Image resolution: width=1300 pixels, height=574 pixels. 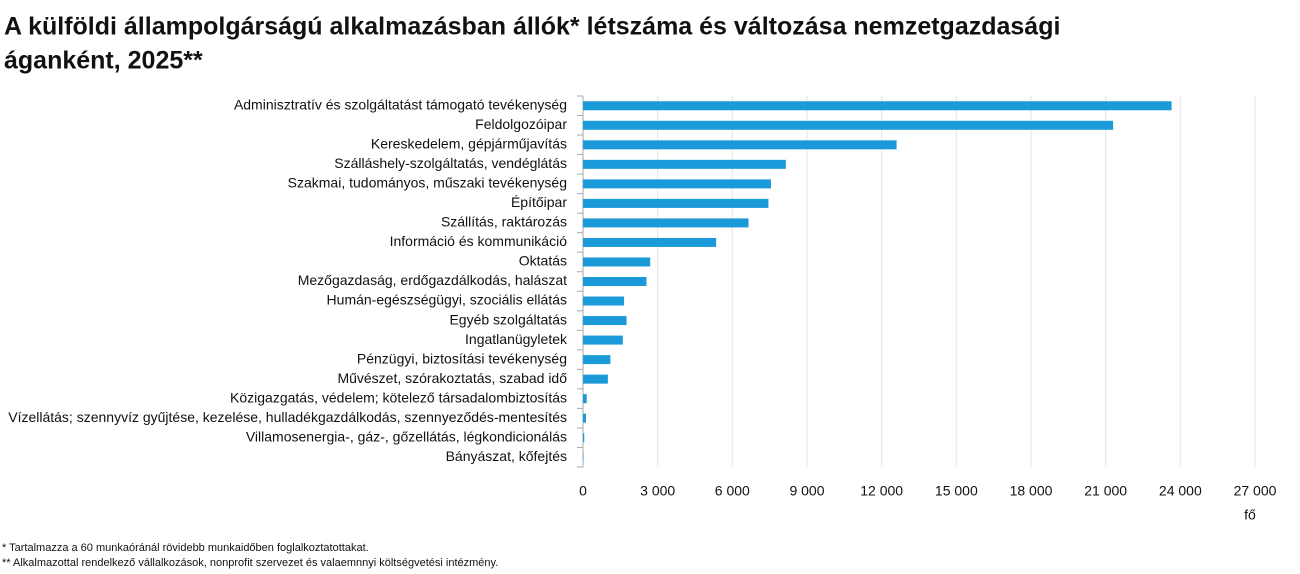 What do you see at coordinates (1105, 491) in the screenshot?
I see `x-tick-label: 21 000` at bounding box center [1105, 491].